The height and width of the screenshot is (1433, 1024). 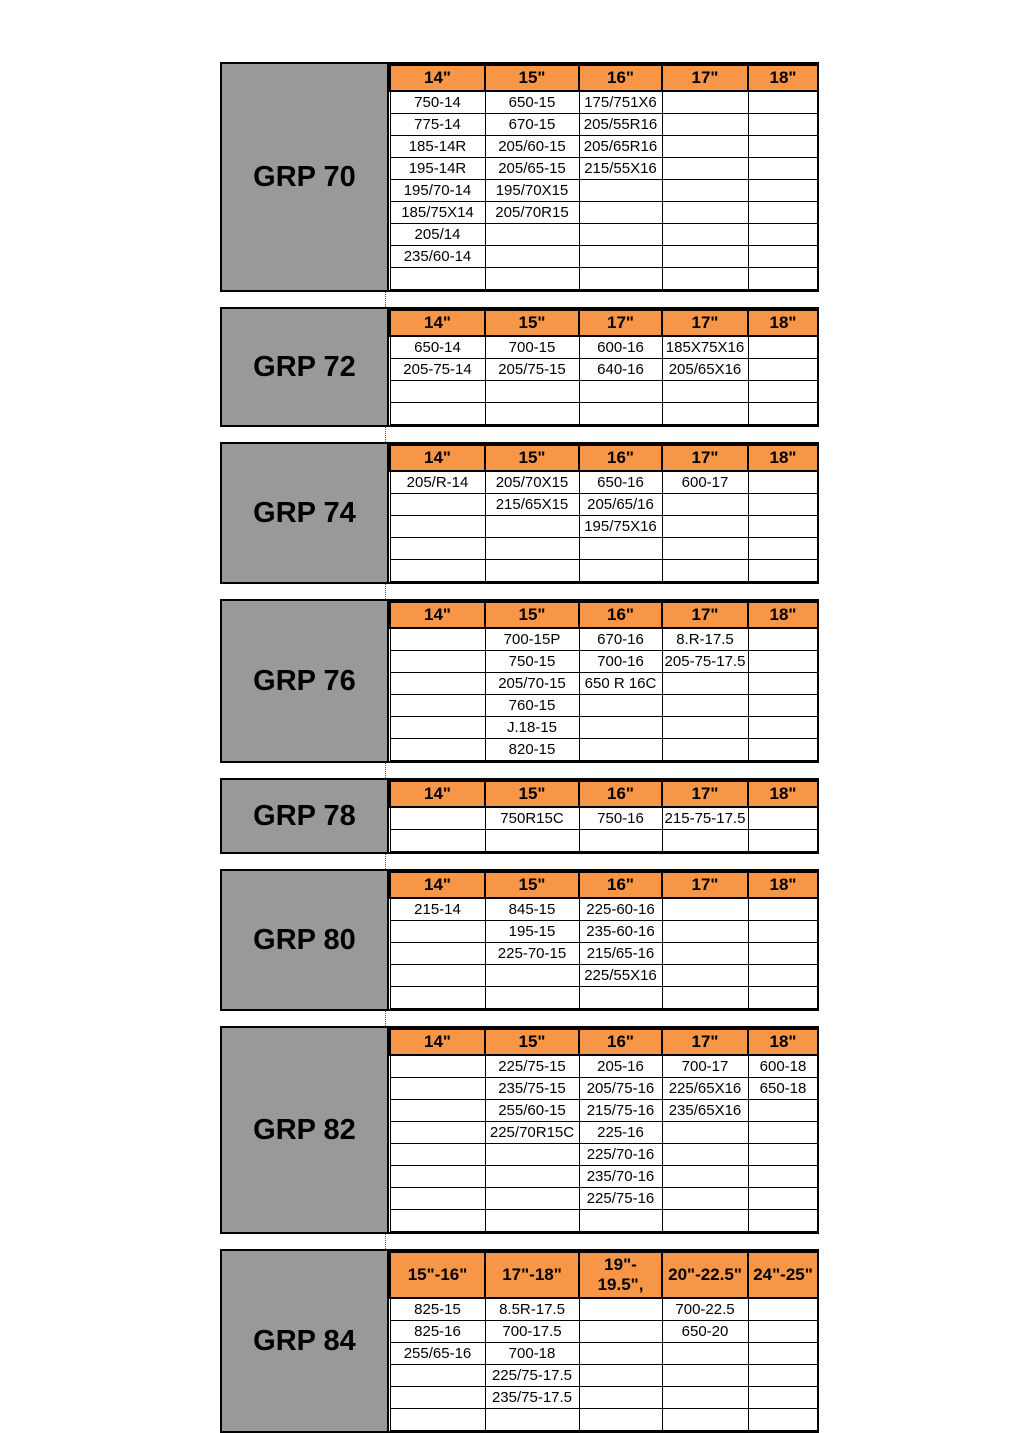 I want to click on table-row: 750-14 650-15 175/751X6, so click(x=604, y=102).